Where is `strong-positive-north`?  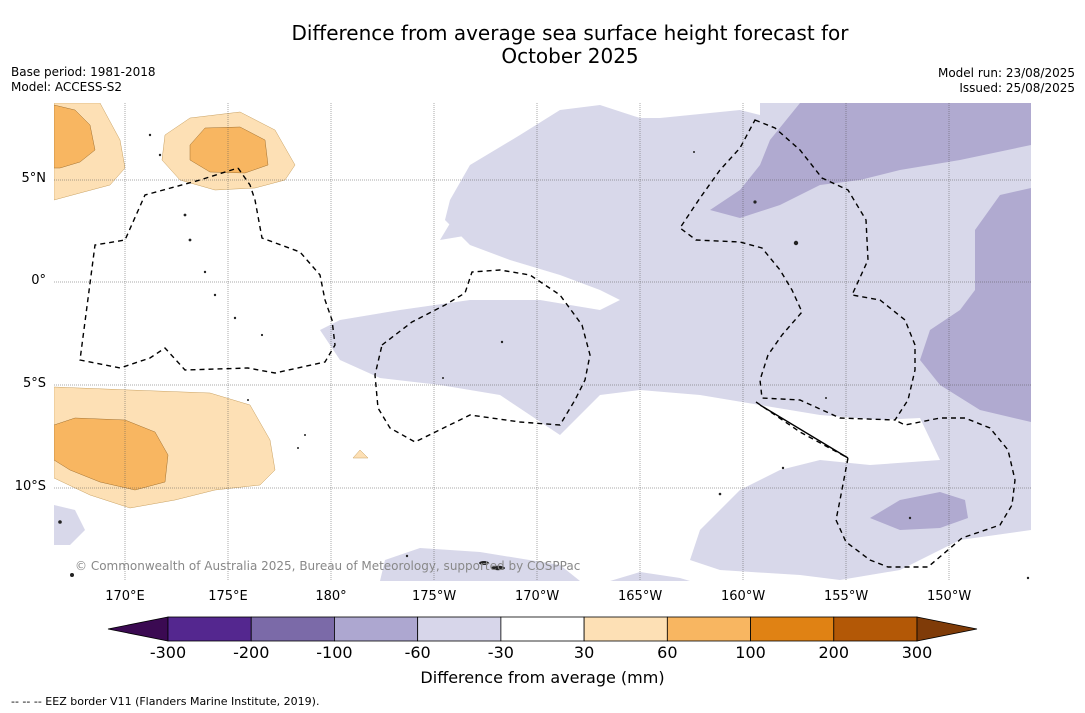 strong-positive-north is located at coordinates (229, 150).